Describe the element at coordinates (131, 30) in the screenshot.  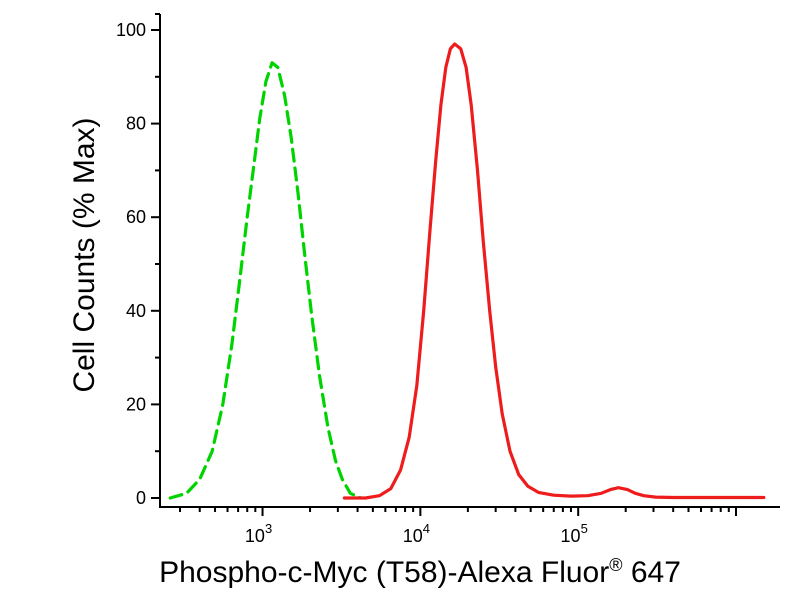
I see `y-tick-label: 100` at that location.